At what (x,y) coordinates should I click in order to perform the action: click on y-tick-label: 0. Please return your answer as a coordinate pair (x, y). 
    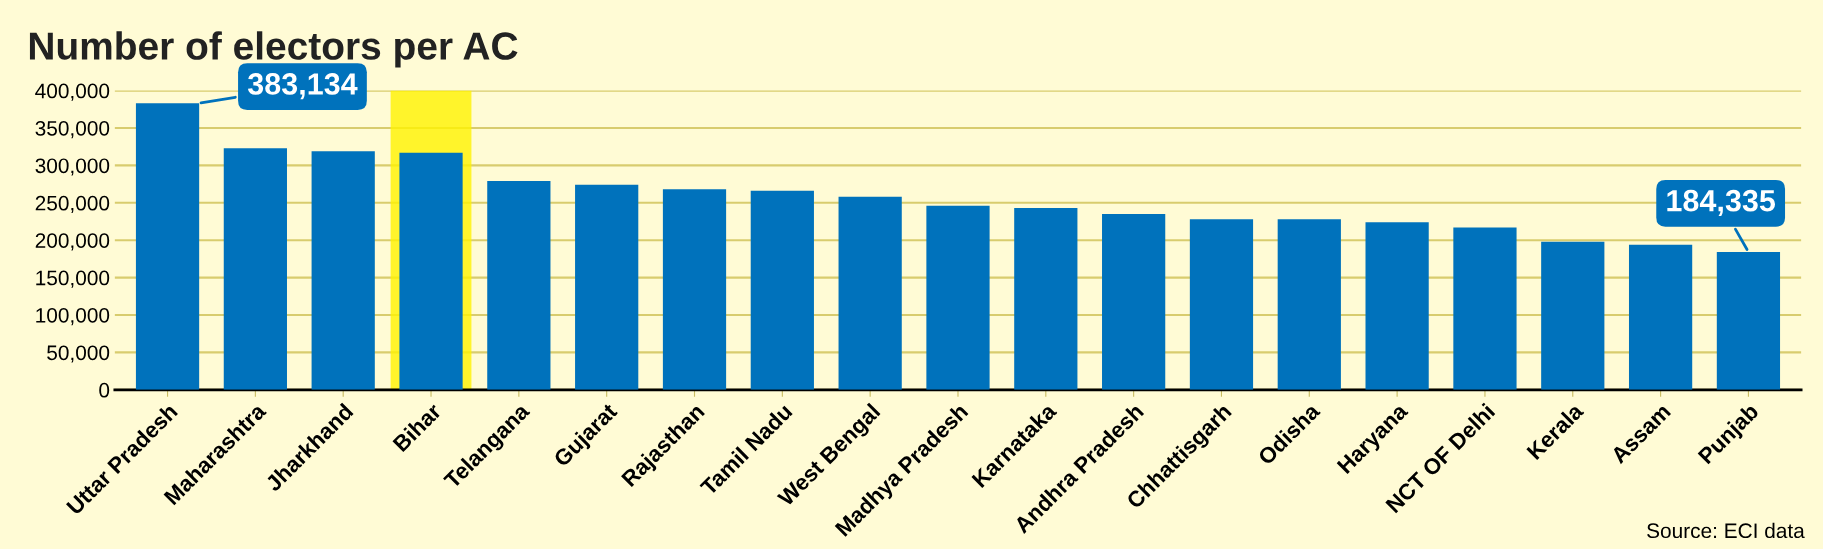
    Looking at the image, I should click on (104, 390).